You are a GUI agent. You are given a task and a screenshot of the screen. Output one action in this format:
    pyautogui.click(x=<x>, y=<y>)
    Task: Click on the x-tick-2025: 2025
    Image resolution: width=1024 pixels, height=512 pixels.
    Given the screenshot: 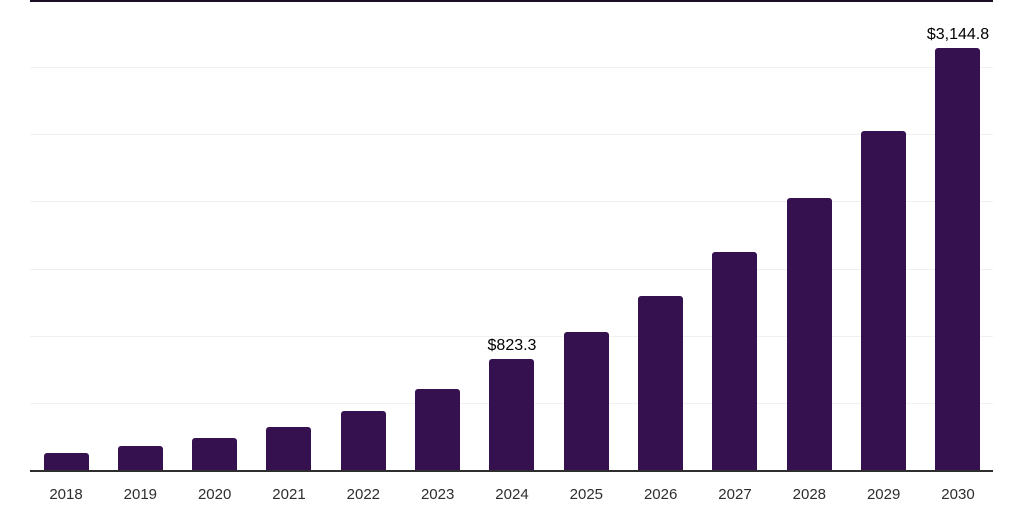 What is the action you would take?
    pyautogui.click(x=586, y=494)
    